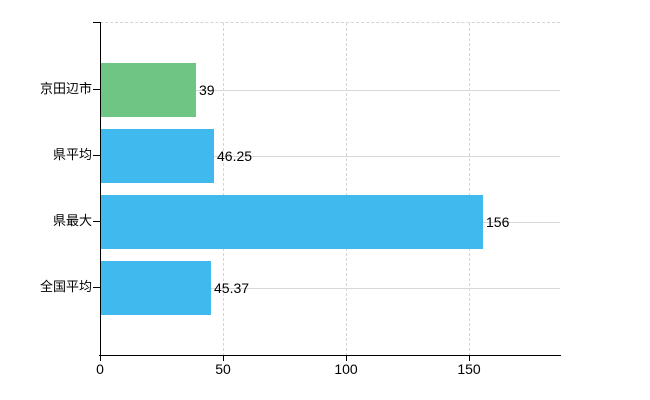 Image resolution: width=650 pixels, height=400 pixels. I want to click on value-label: 46.25, so click(235, 156).